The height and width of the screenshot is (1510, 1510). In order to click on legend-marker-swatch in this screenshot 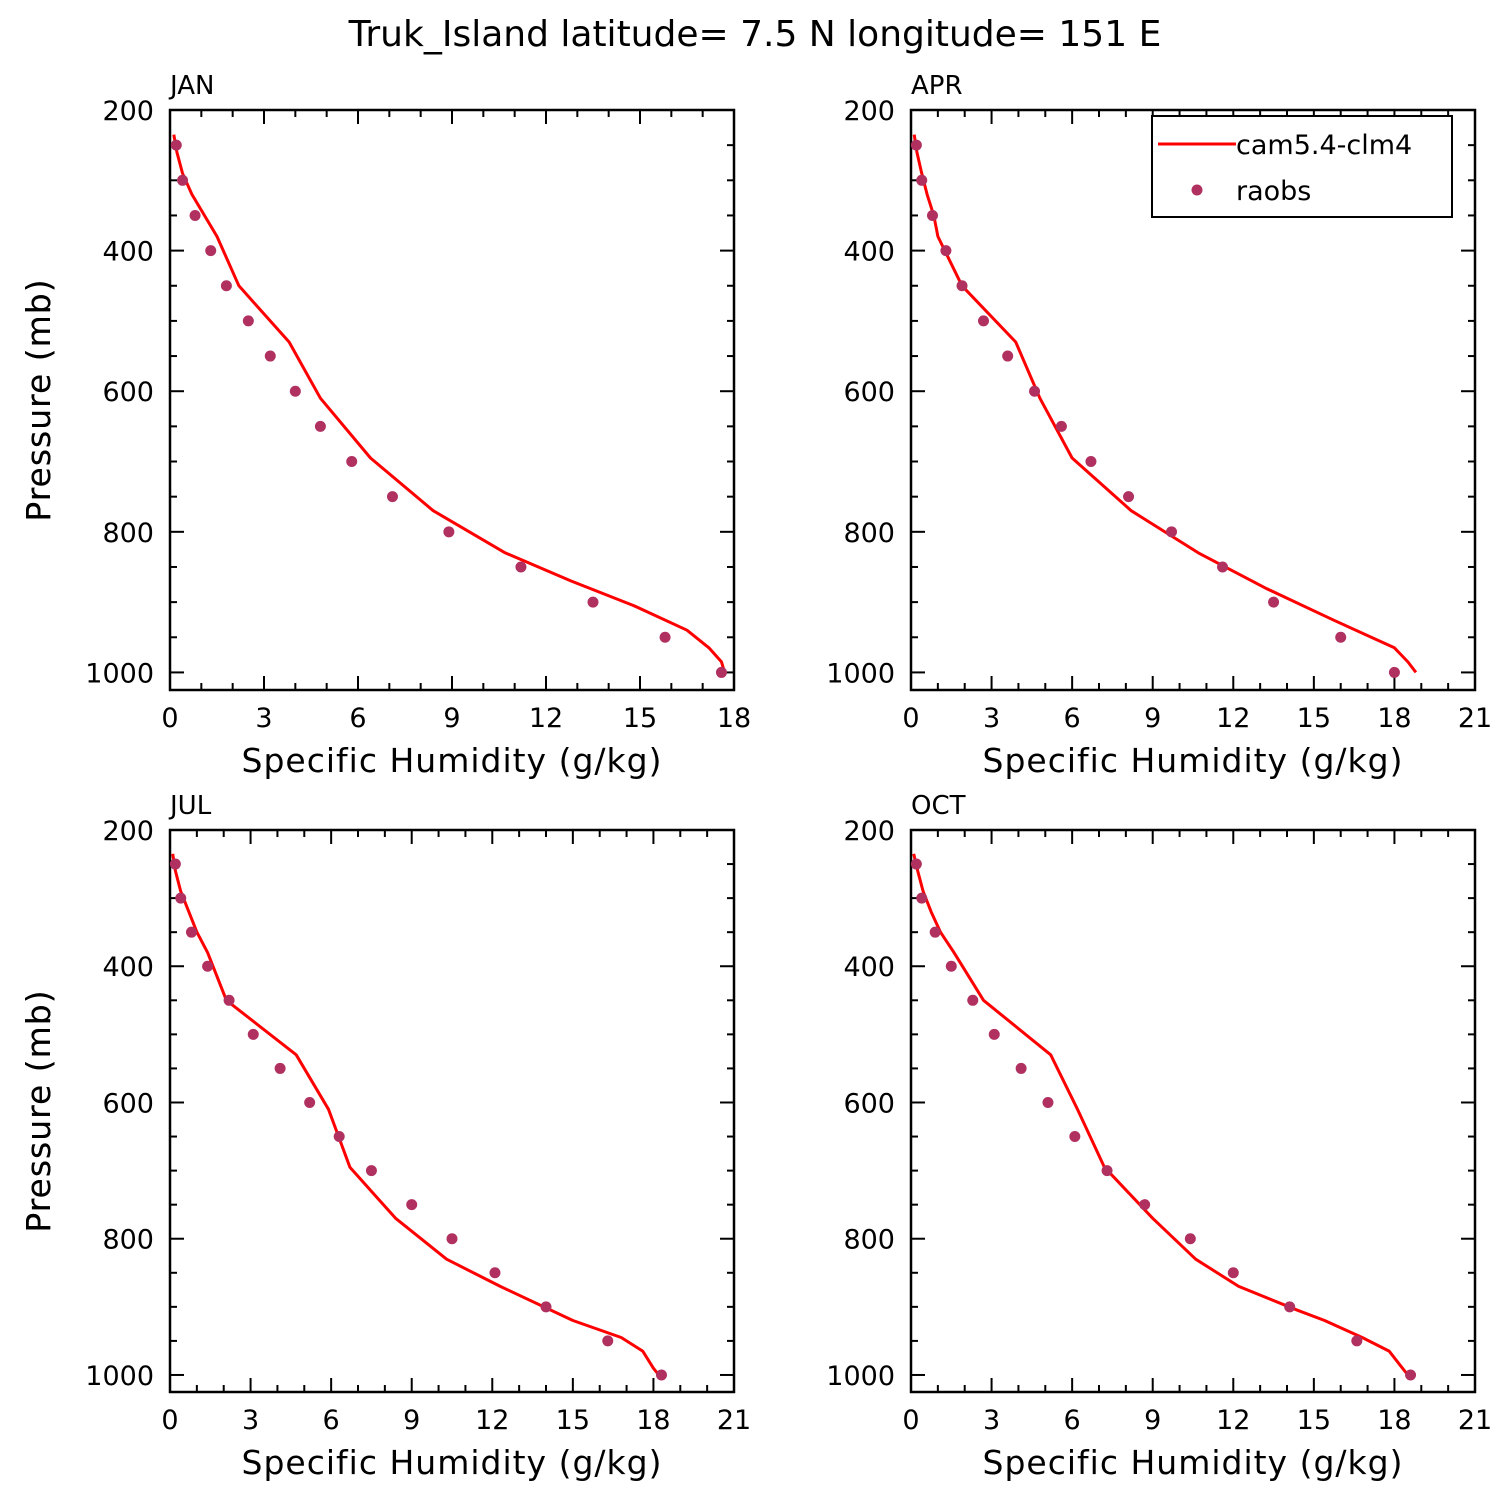, I will do `click(1197, 190)`.